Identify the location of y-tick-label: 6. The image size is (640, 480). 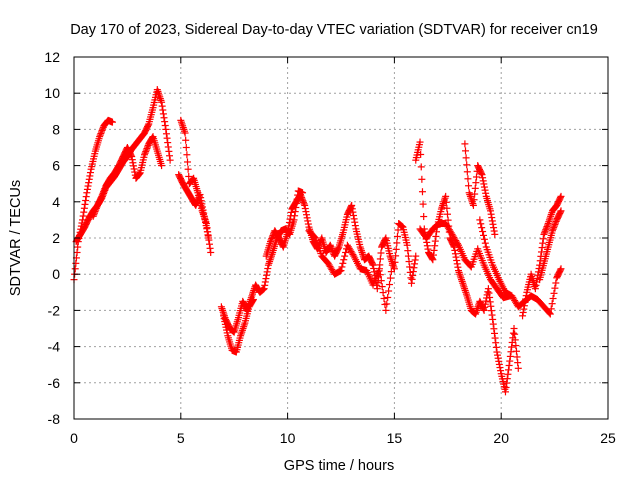
(56, 166).